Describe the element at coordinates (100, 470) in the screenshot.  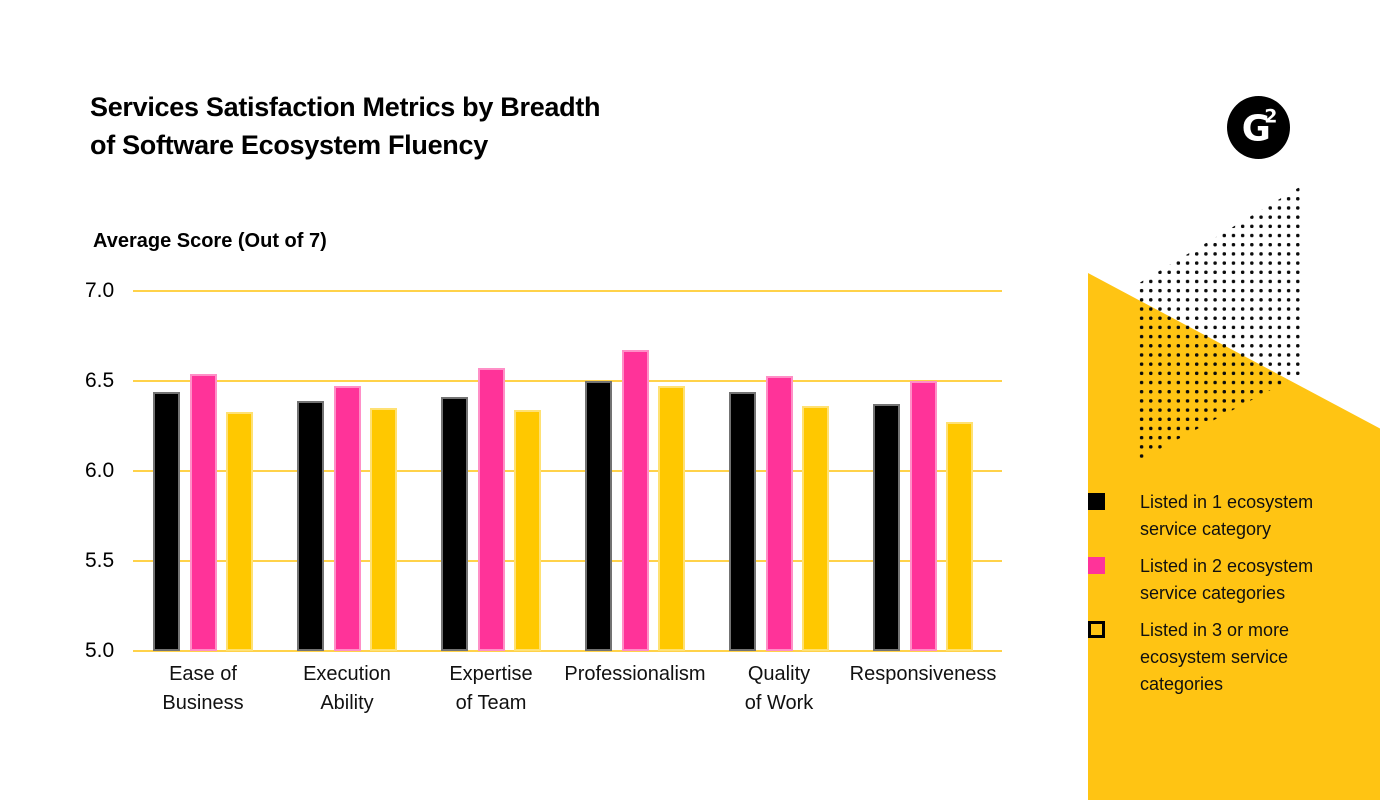
I see `y-axis-tick-label: 6.0` at that location.